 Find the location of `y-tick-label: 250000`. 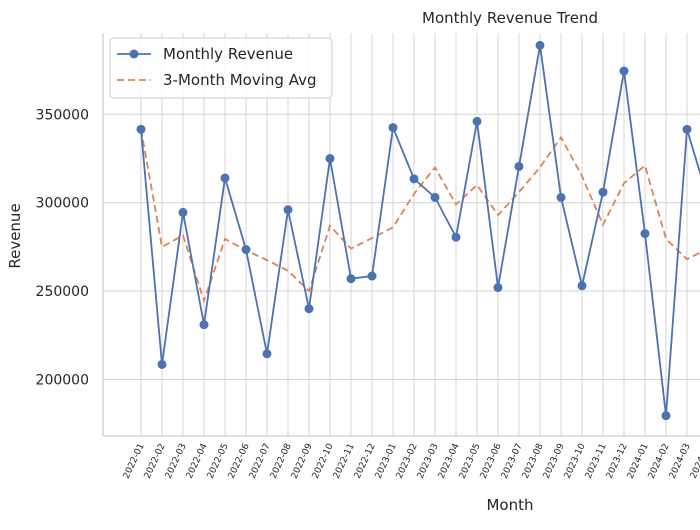

y-tick-label: 250000 is located at coordinates (62, 292).